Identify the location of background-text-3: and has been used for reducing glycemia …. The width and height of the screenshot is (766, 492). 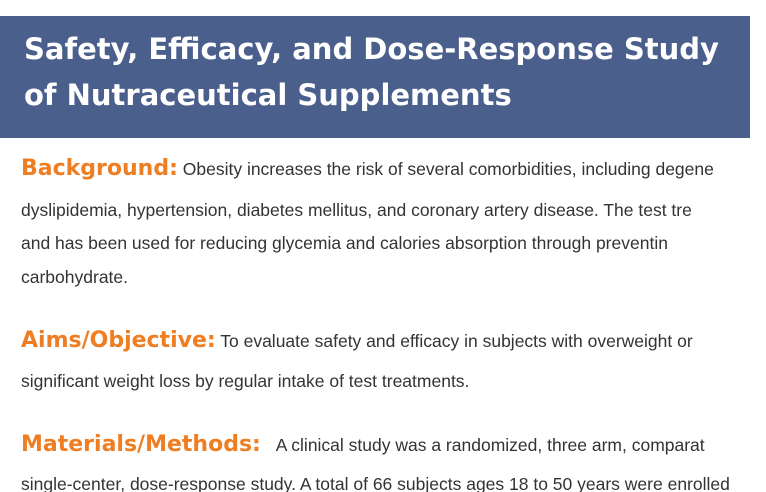
(344, 243).